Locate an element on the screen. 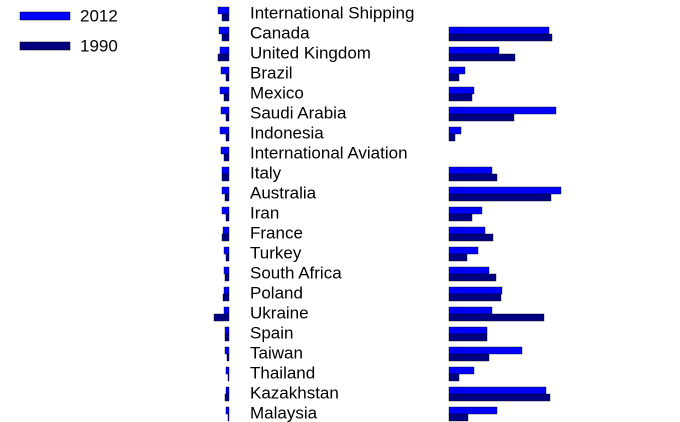 The width and height of the screenshot is (680, 422). category-label: Saudi Arabia is located at coordinates (298, 112).